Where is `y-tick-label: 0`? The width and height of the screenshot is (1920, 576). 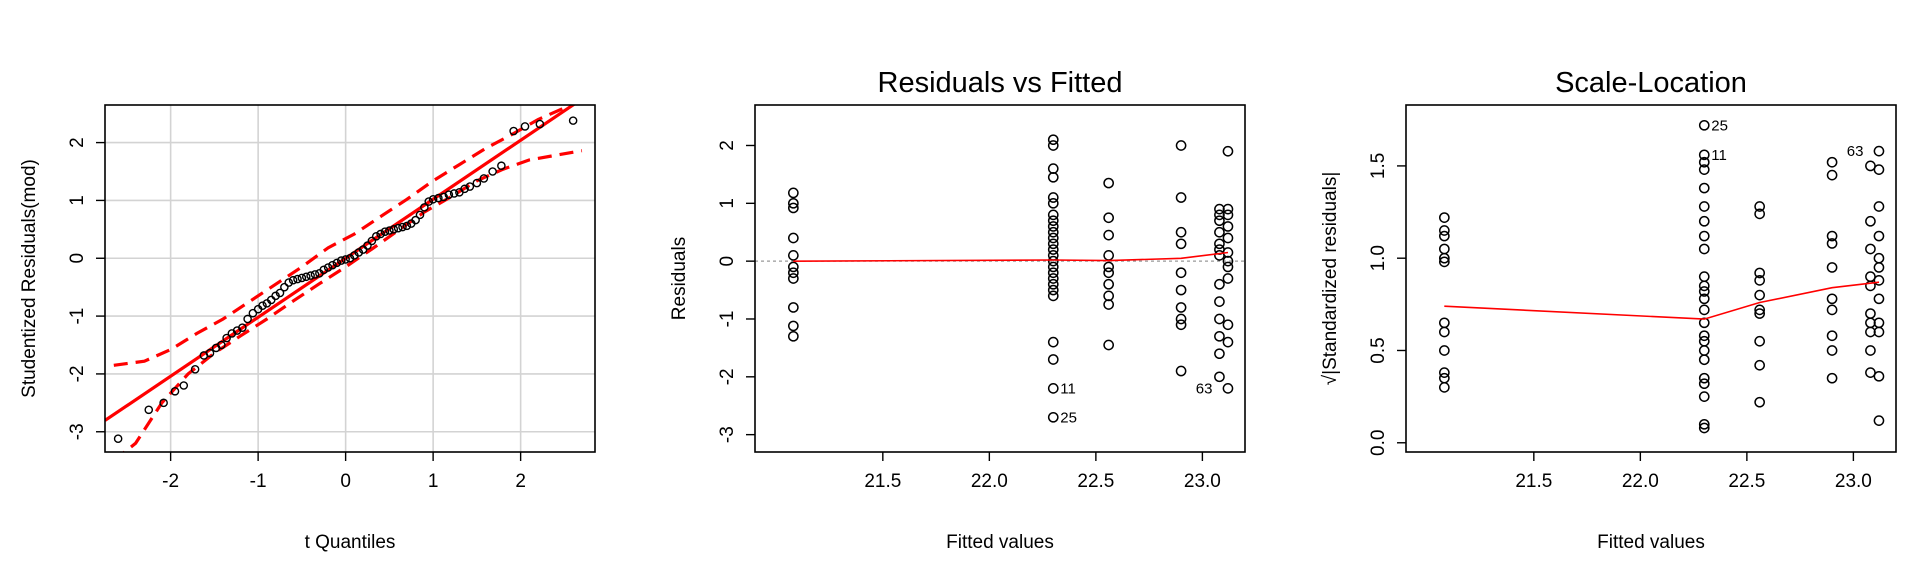
y-tick-label: 0 is located at coordinates (77, 258).